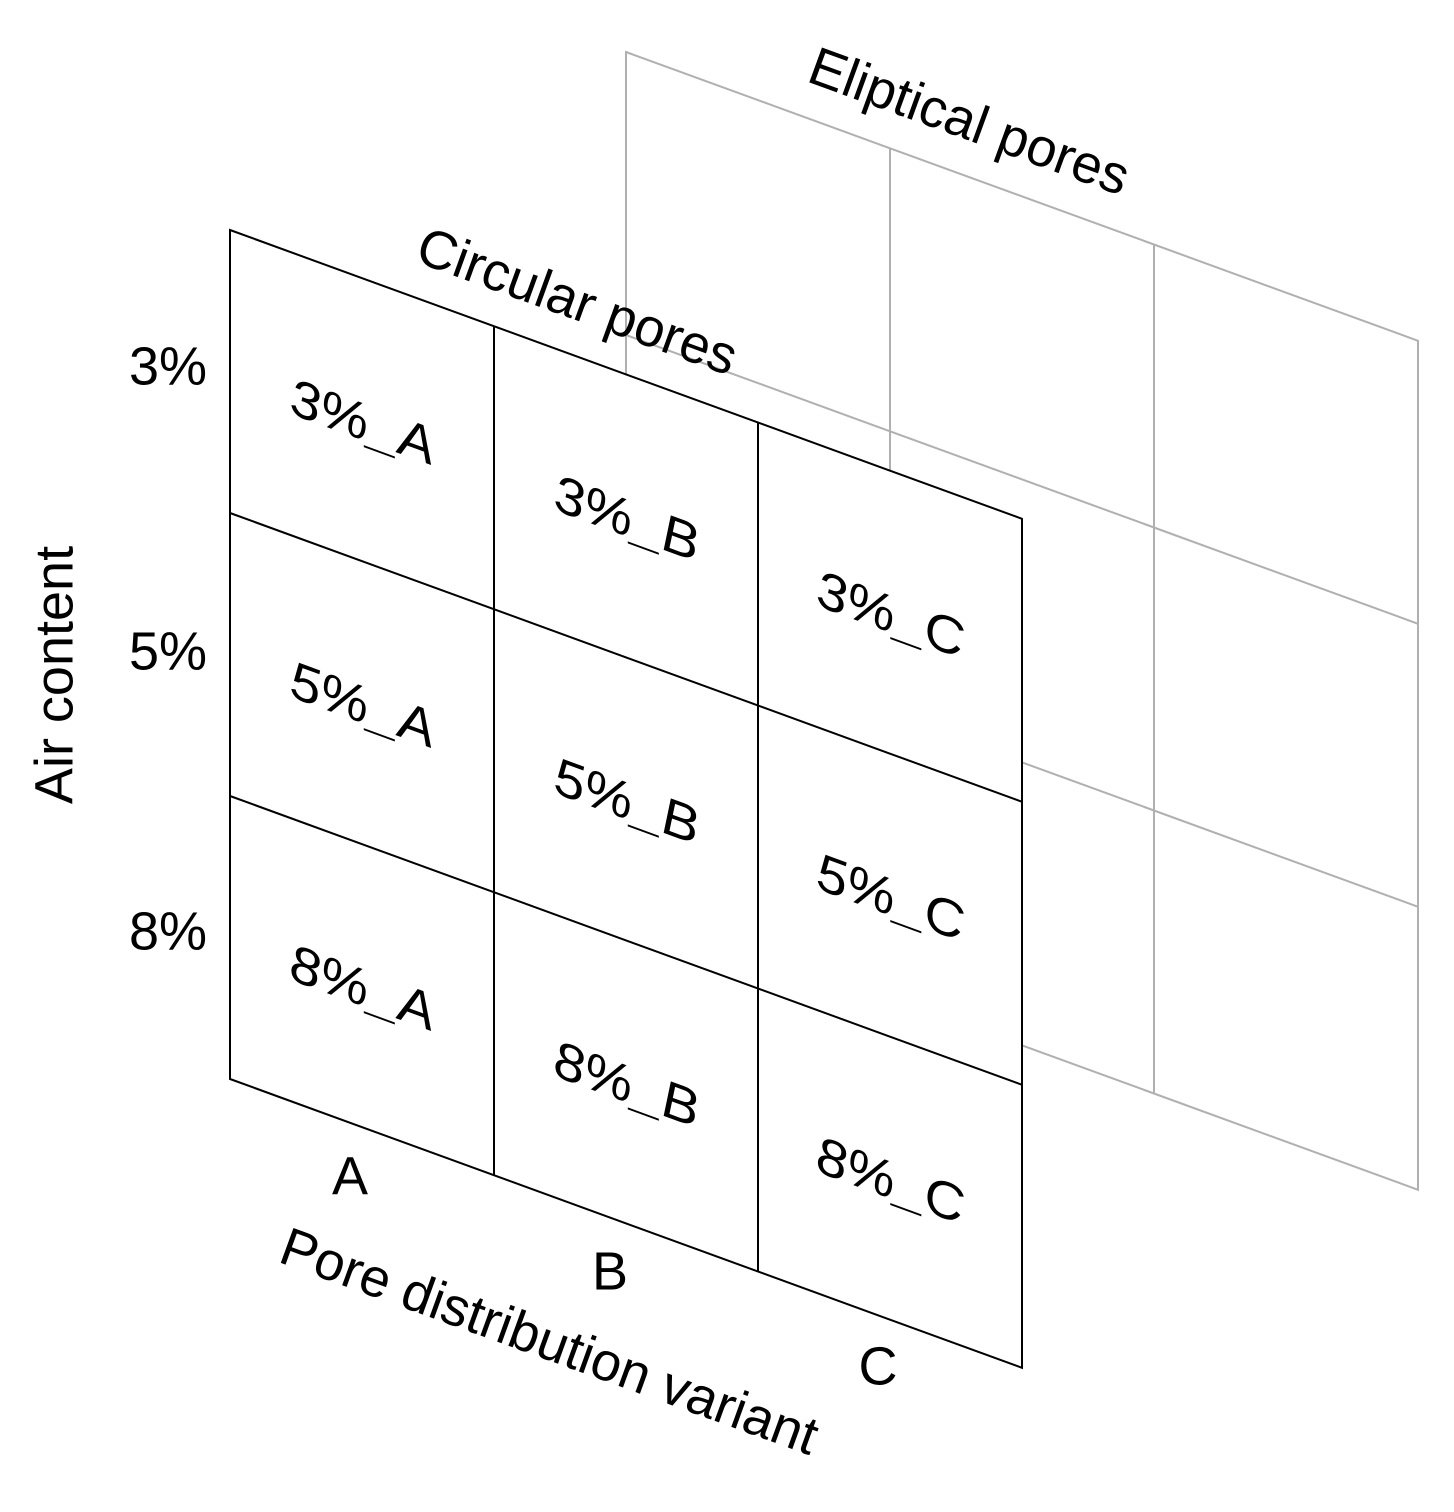 Image resolution: width=1454 pixels, height=1512 pixels. I want to click on column-label: C, so click(878, 1366).